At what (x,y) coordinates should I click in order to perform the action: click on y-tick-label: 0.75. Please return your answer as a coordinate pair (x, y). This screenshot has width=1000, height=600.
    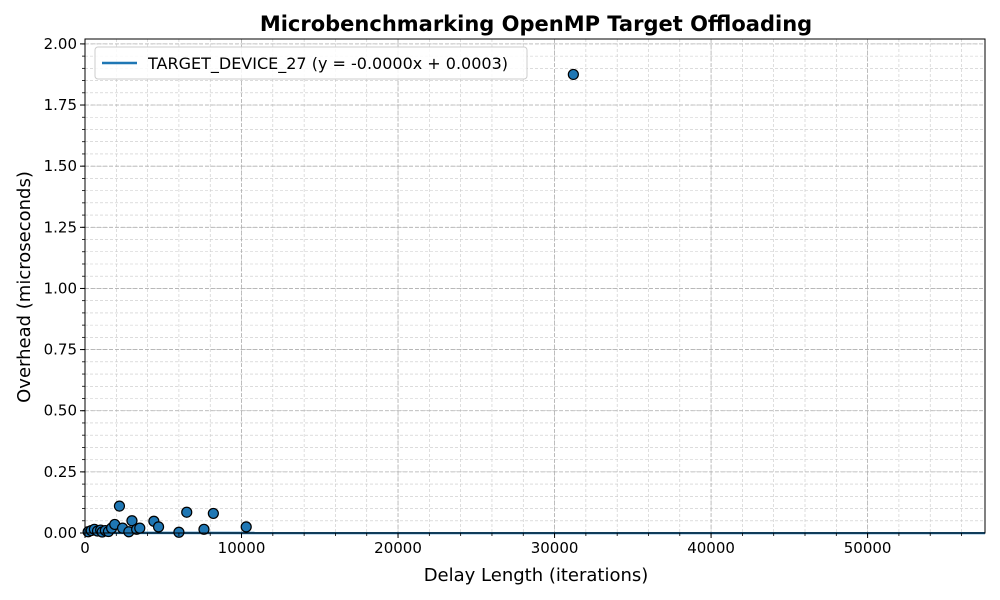
    Looking at the image, I should click on (60, 350).